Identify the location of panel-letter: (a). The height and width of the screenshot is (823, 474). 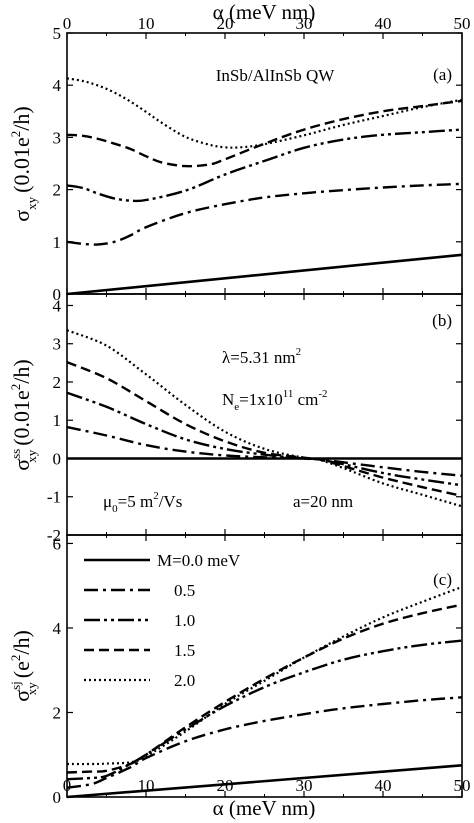
(442, 74).